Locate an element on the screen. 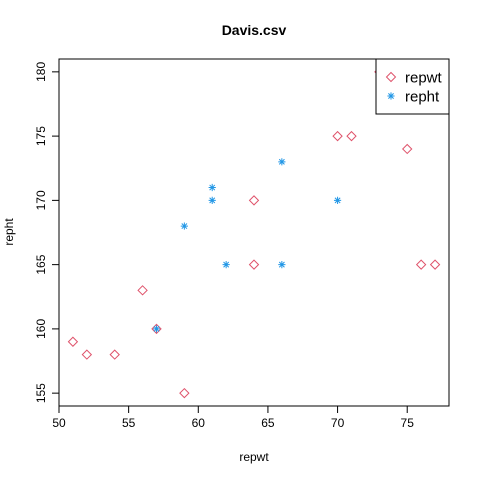 The width and height of the screenshot is (480, 480). x-tick-label: 70 is located at coordinates (338, 423).